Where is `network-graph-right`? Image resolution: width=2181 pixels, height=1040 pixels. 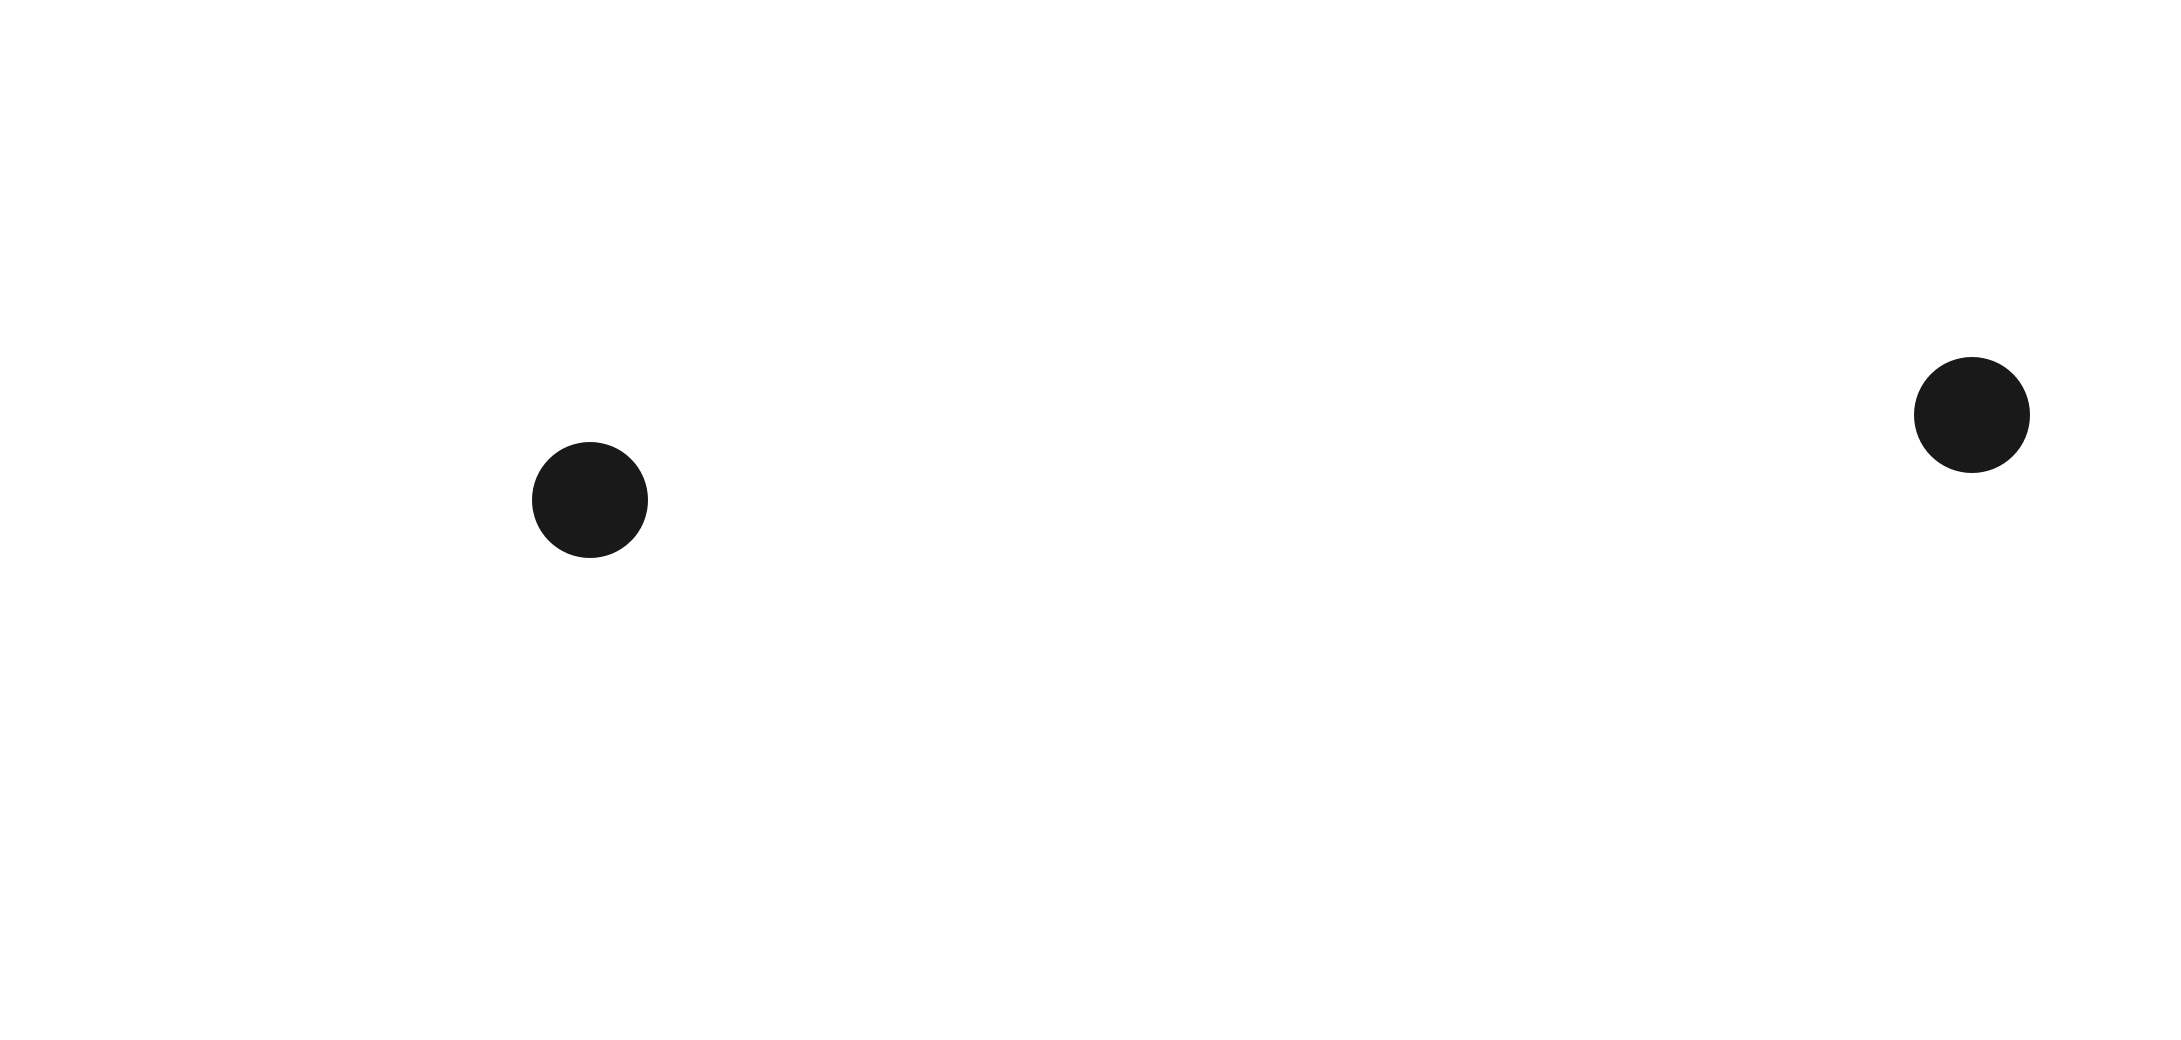
network-graph-right is located at coordinates (1972, 415).